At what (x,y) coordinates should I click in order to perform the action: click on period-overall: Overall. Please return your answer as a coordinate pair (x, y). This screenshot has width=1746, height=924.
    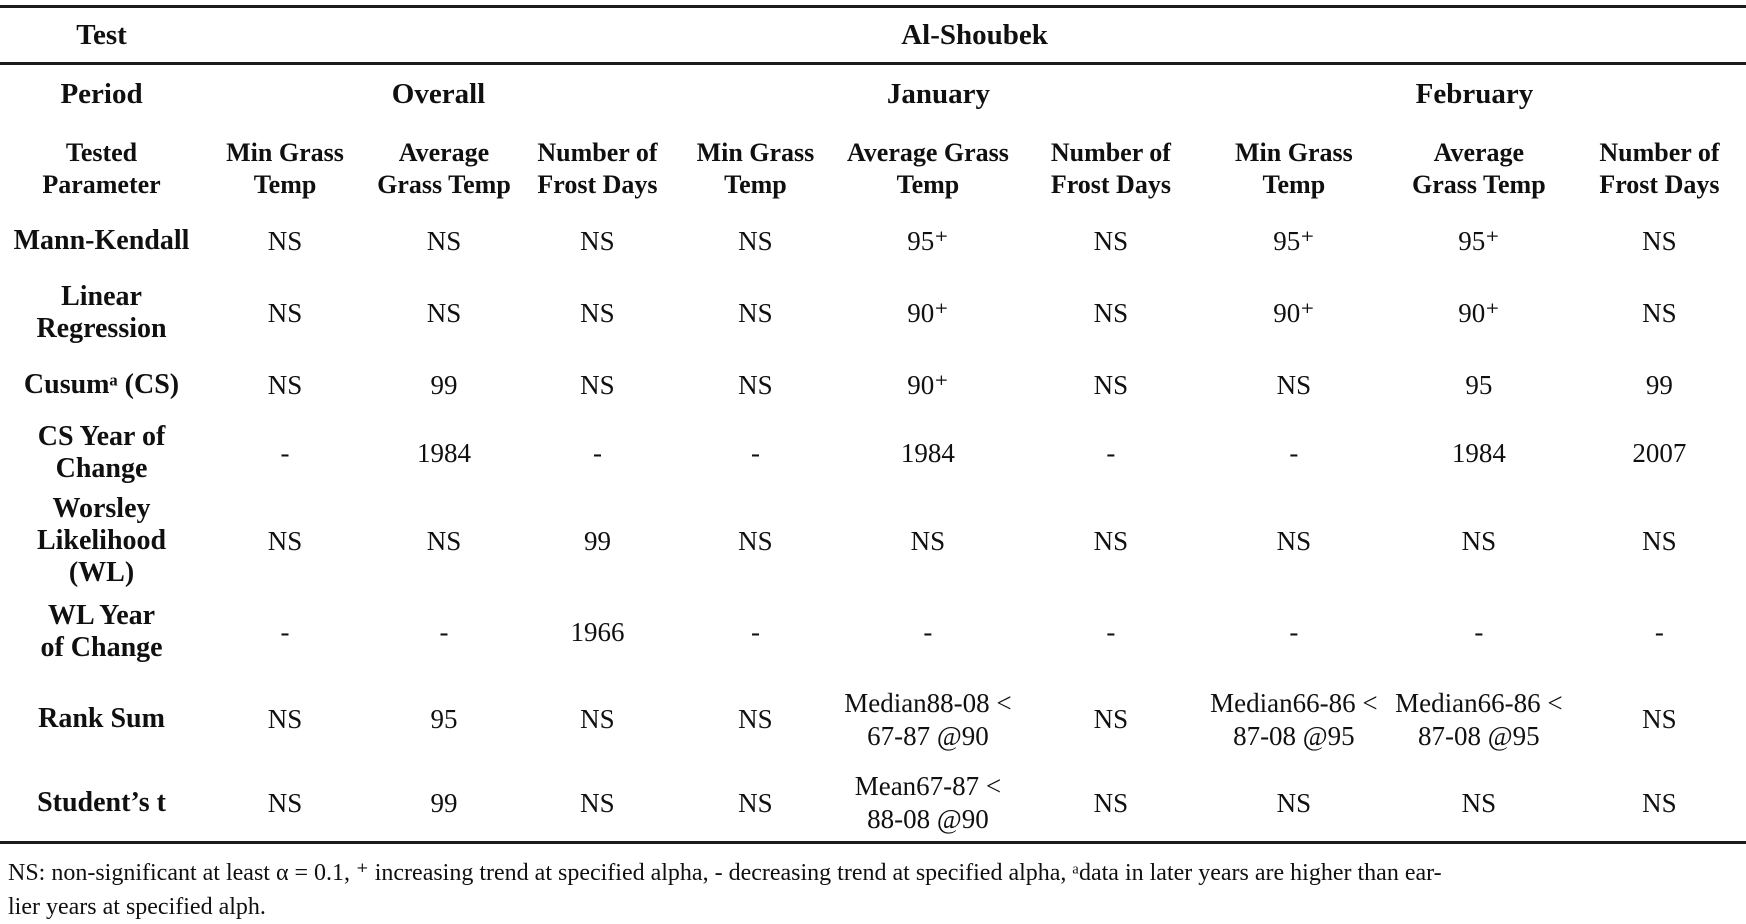
    Looking at the image, I should click on (438, 93).